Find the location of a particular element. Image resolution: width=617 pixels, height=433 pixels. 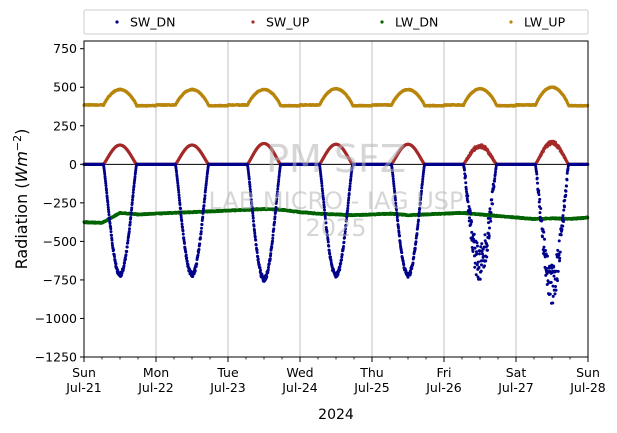

series-lw_up is located at coordinates (336, 96).